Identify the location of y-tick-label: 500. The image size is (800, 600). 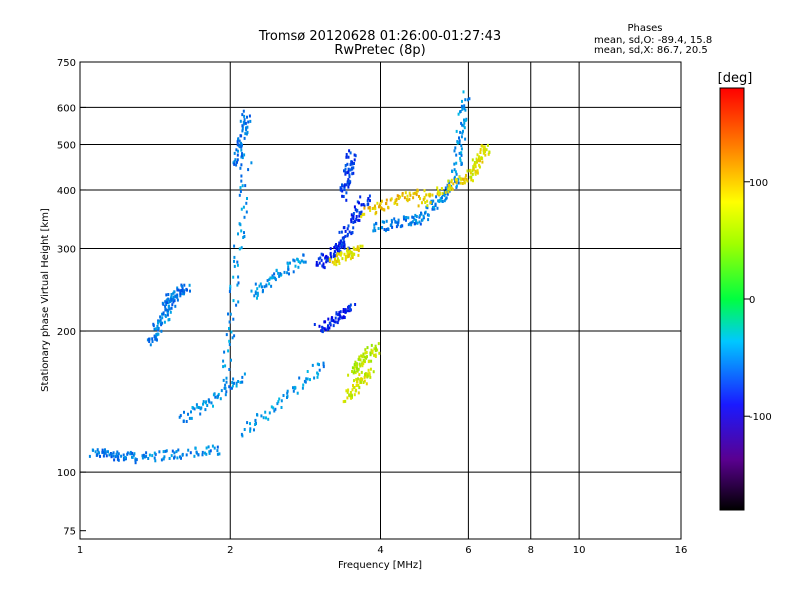
(66, 146).